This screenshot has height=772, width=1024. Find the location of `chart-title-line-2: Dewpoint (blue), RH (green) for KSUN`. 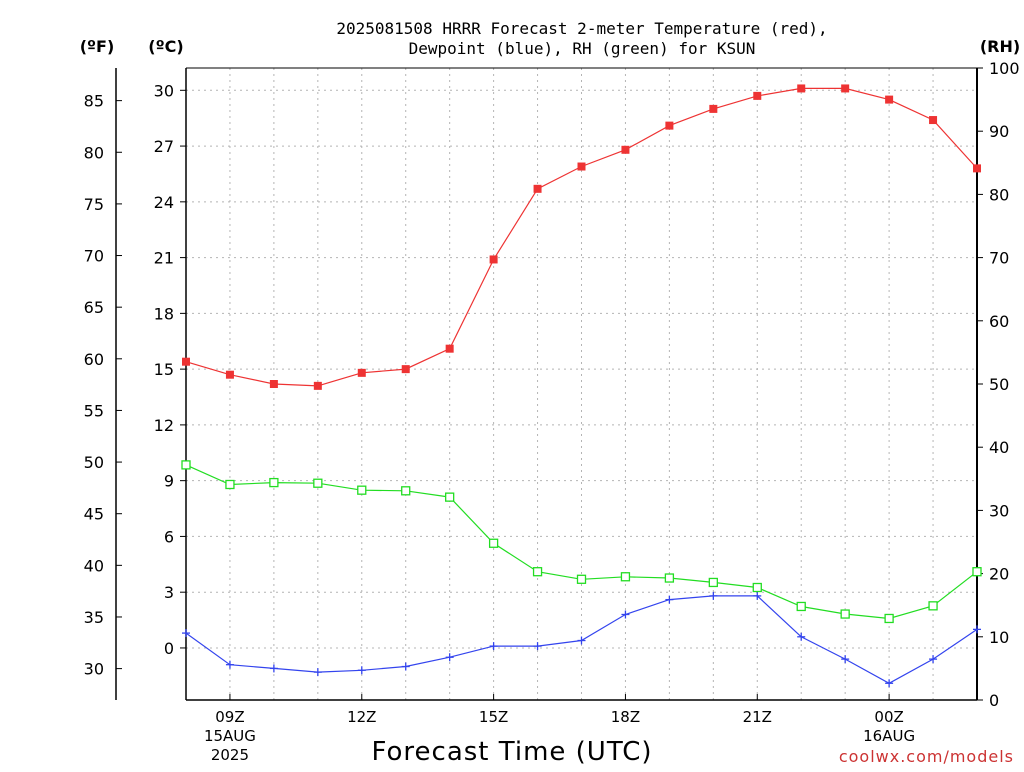

chart-title-line-2: Dewpoint (blue), RH (green) for KSUN is located at coordinates (582, 48).